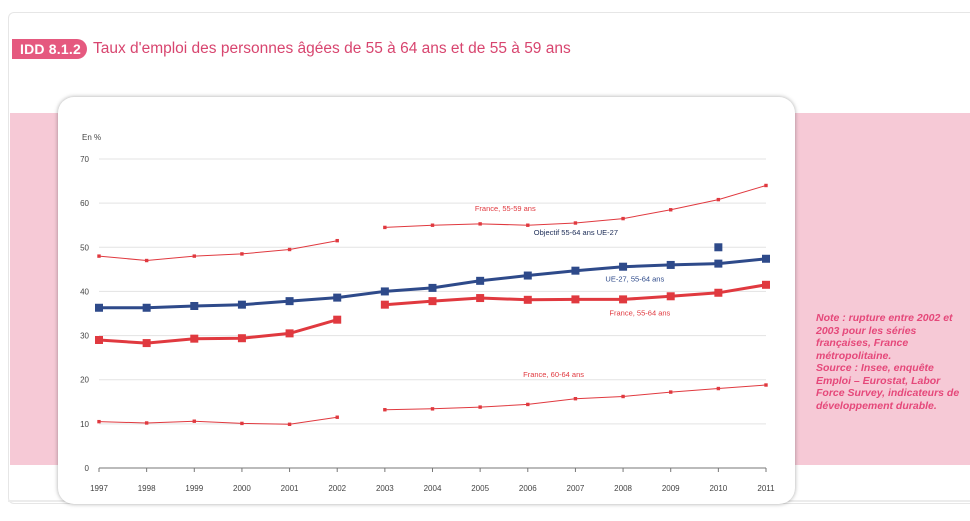 The width and height of the screenshot is (970, 521). I want to click on y-axis-label: En %, so click(91, 137).